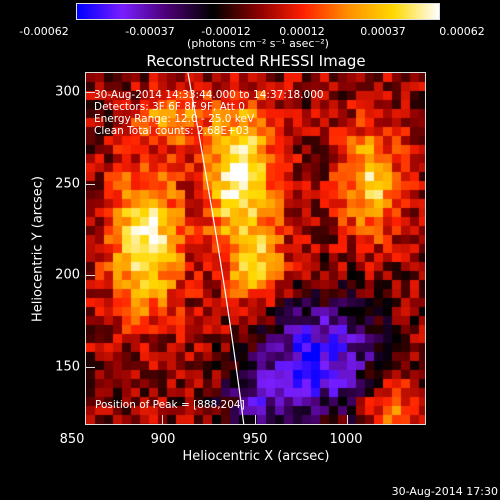 This screenshot has width=500, height=500. What do you see at coordinates (462, 31) in the screenshot?
I see `colorbar-tick-label: 0.00062` at bounding box center [462, 31].